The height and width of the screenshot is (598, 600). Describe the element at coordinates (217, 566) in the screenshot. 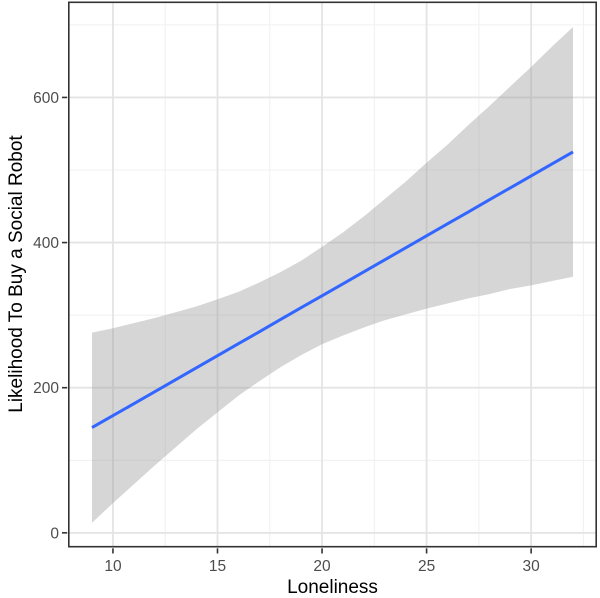

I see `x-tick-label: 15` at that location.